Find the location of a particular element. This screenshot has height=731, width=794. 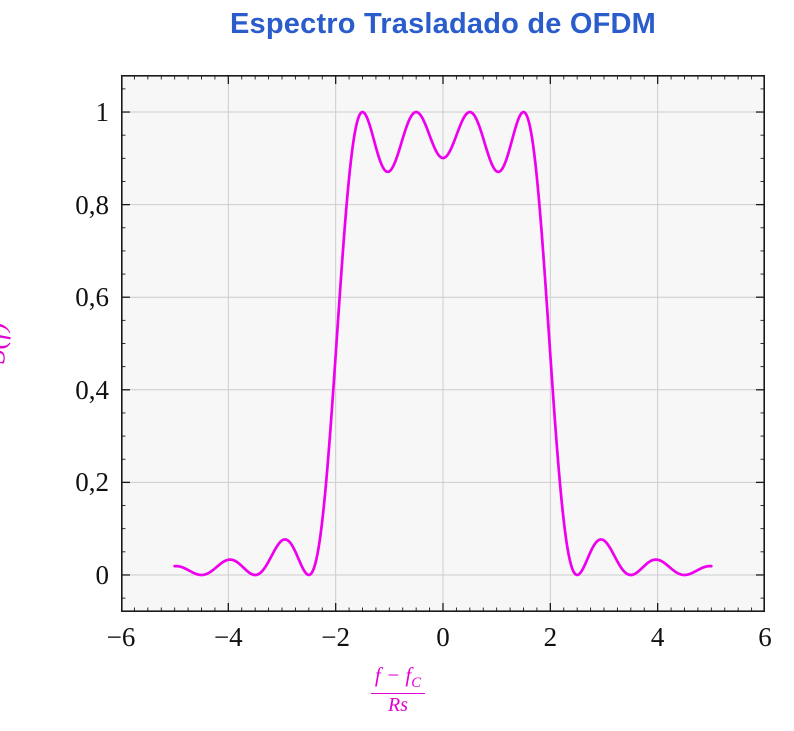

x-axis-label-numerator: f − fC is located at coordinates (398, 679).